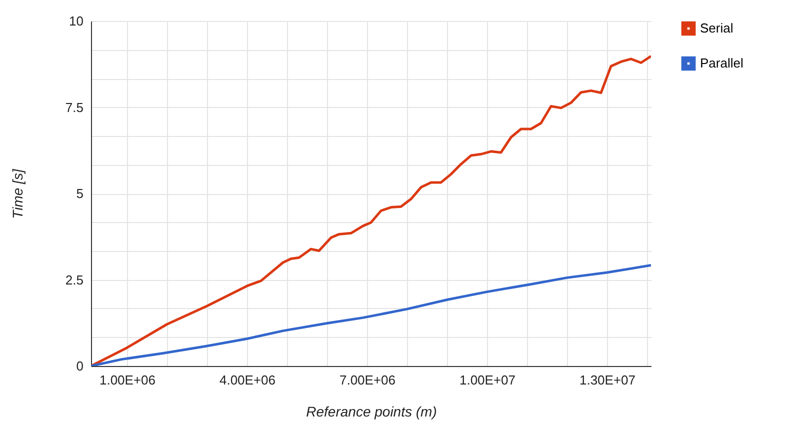  Describe the element at coordinates (717, 28) in the screenshot. I see `legend-label: Serial` at that location.